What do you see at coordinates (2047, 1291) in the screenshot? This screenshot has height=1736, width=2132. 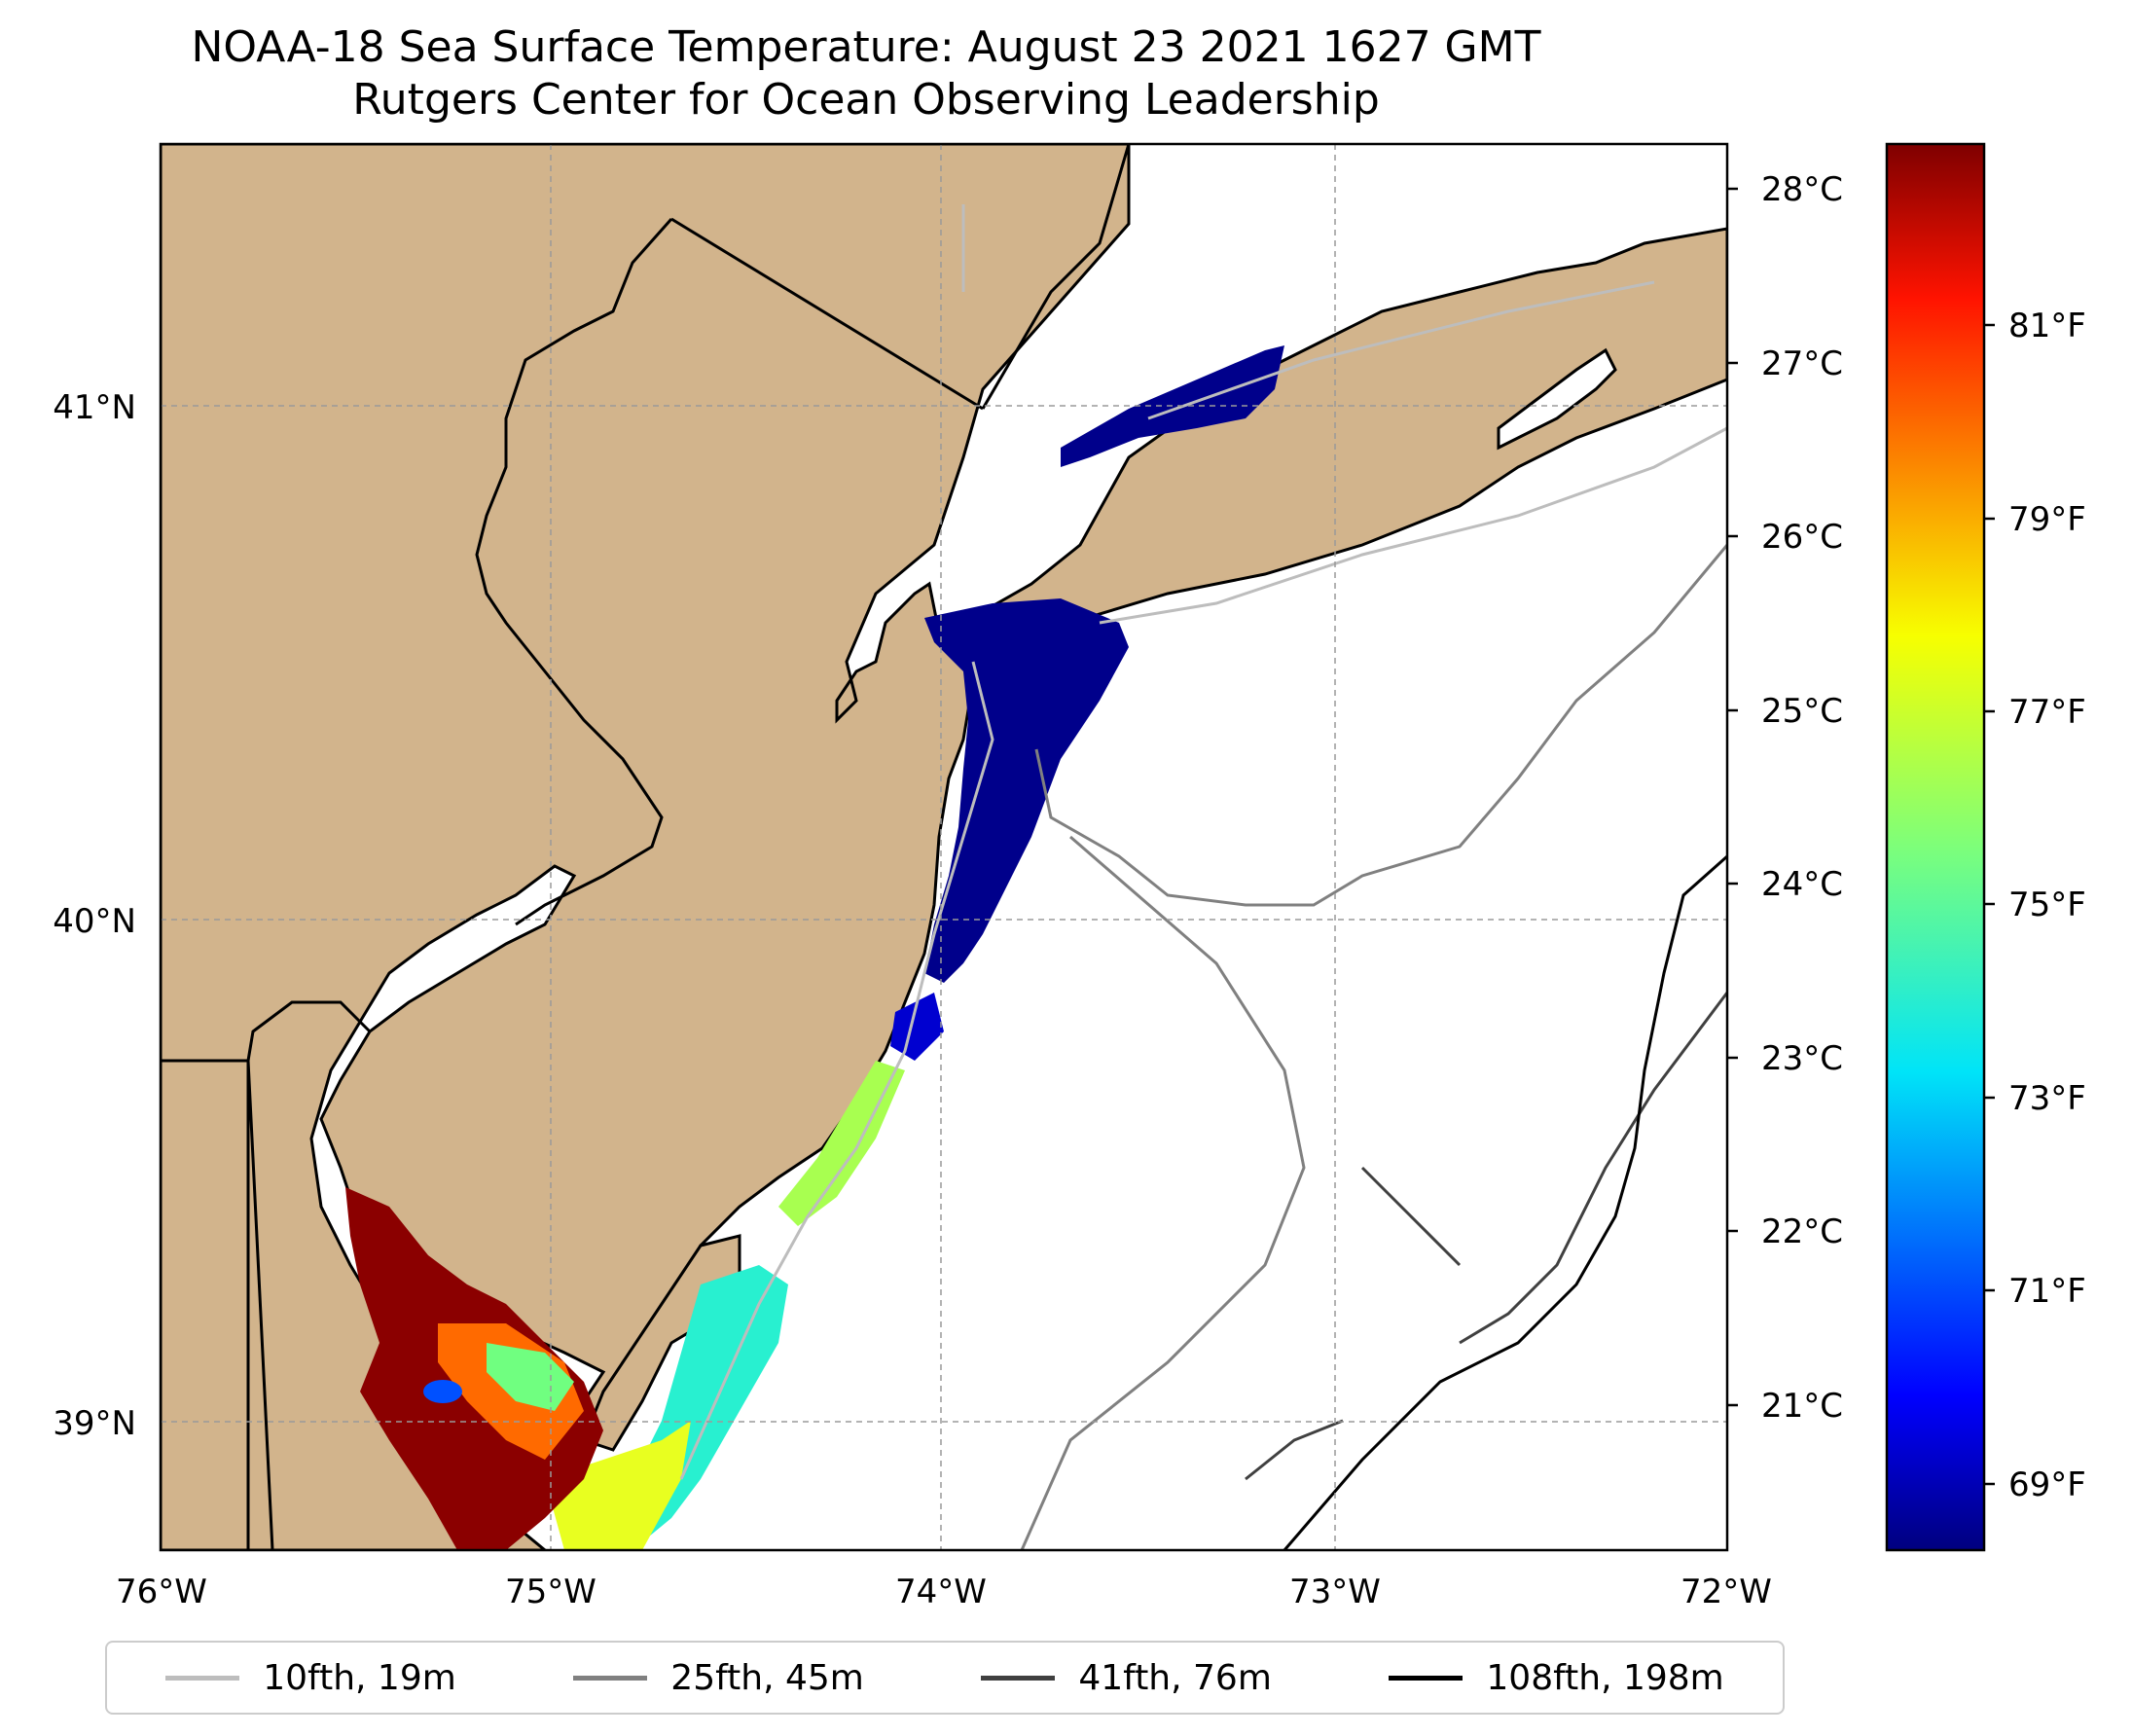 I see `fahrenheit-tick-label: 71°F` at bounding box center [2047, 1291].